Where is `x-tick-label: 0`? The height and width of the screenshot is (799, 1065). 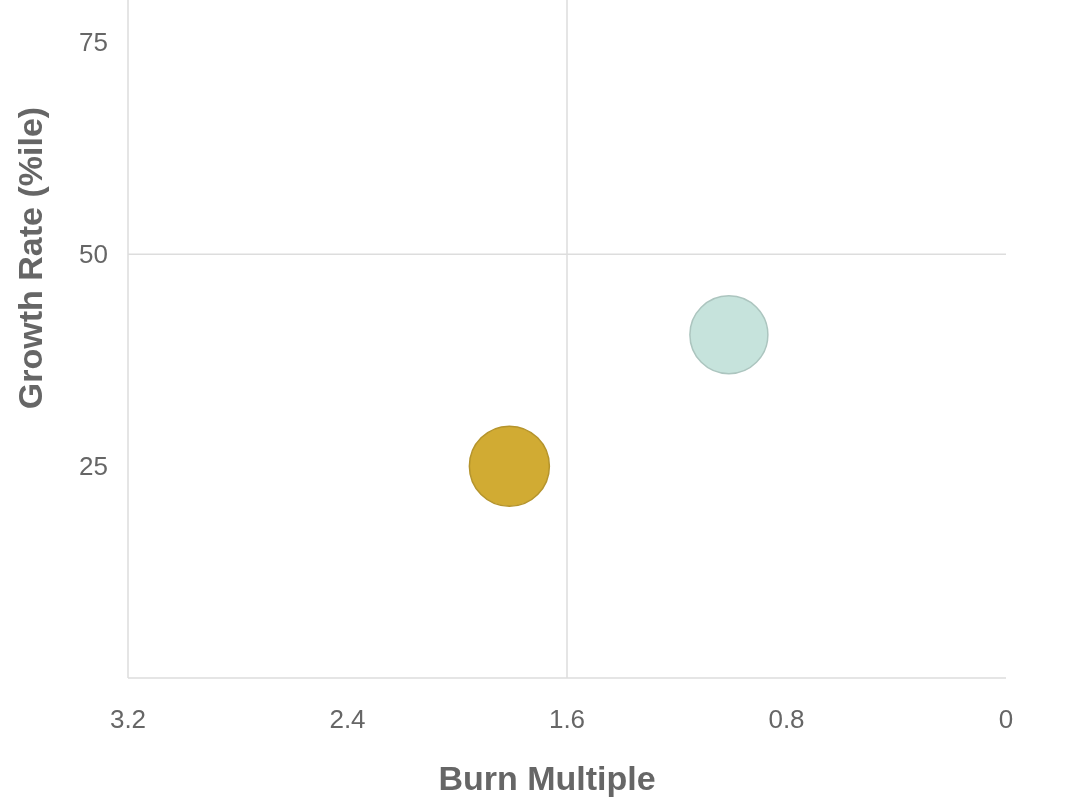 x-tick-label: 0 is located at coordinates (1006, 719).